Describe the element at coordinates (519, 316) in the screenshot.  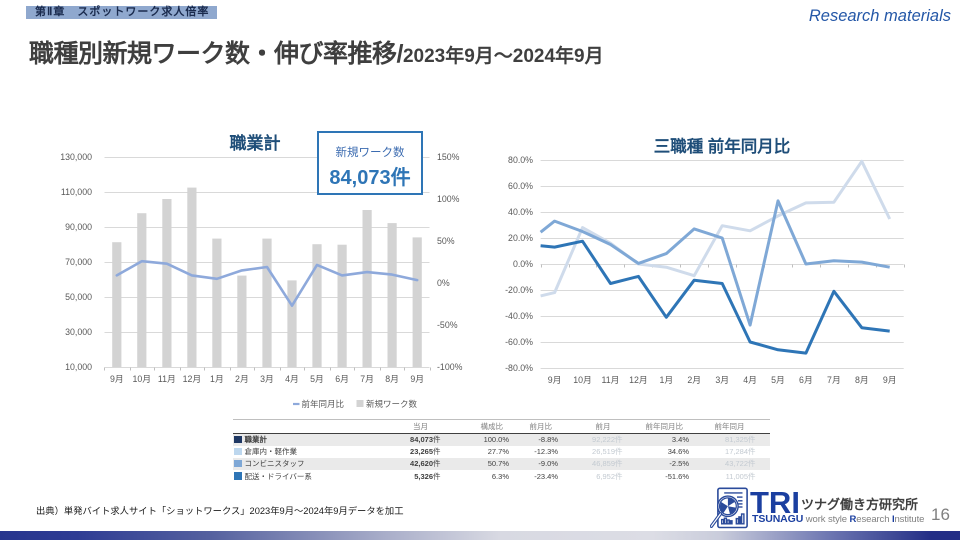
I see `svg-text: -40.0%` at that location.